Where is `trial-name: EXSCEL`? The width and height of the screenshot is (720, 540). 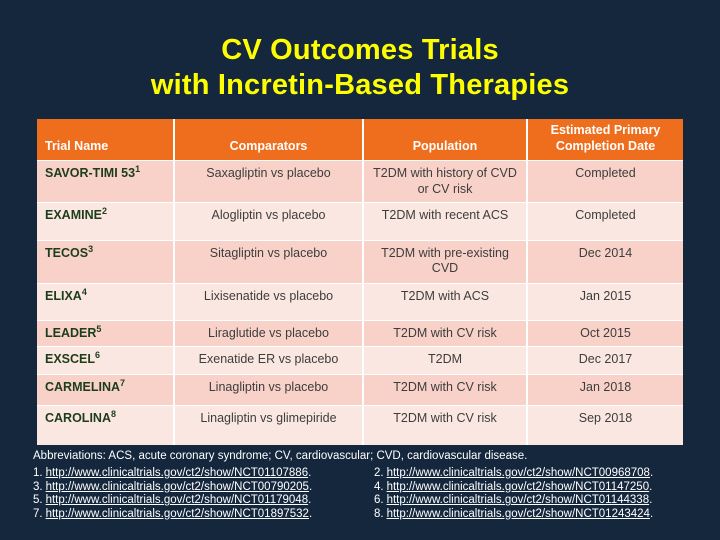
trial-name: EXSCEL is located at coordinates (70, 358).